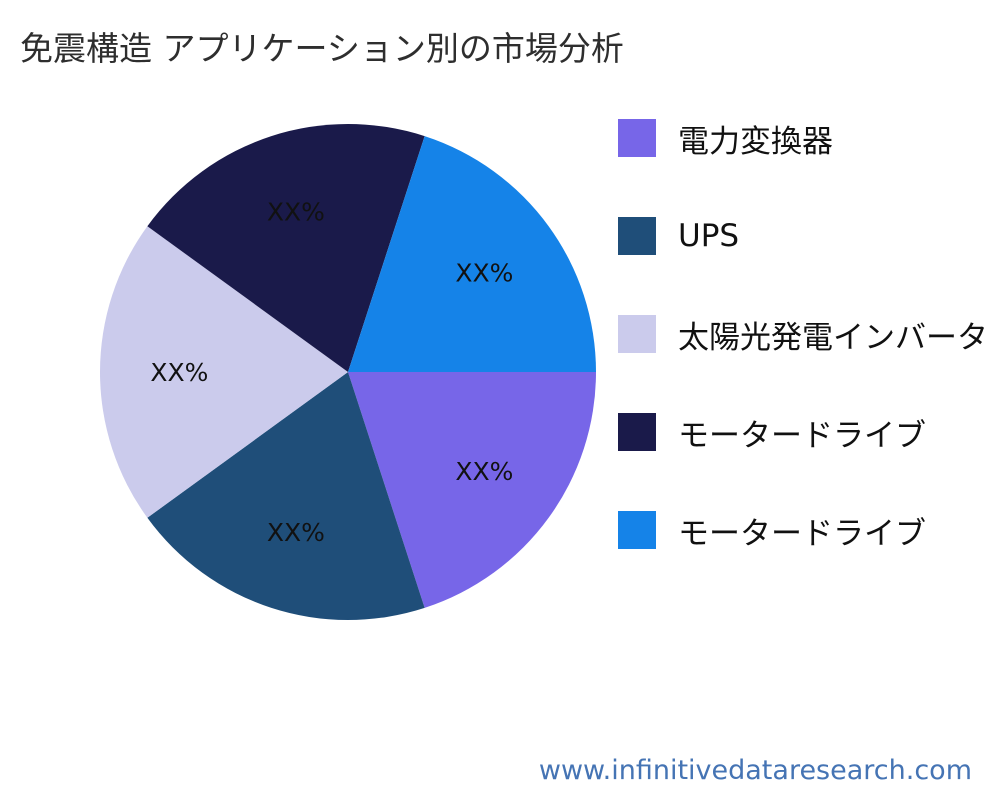 This screenshot has width=1000, height=800. I want to click on legend-item-4: モータードライブ, so click(803, 433).